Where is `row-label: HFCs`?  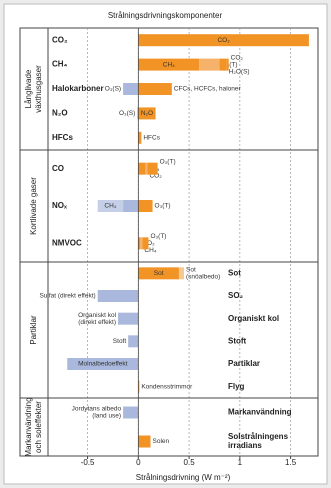
row-label: HFCs is located at coordinates (62, 137).